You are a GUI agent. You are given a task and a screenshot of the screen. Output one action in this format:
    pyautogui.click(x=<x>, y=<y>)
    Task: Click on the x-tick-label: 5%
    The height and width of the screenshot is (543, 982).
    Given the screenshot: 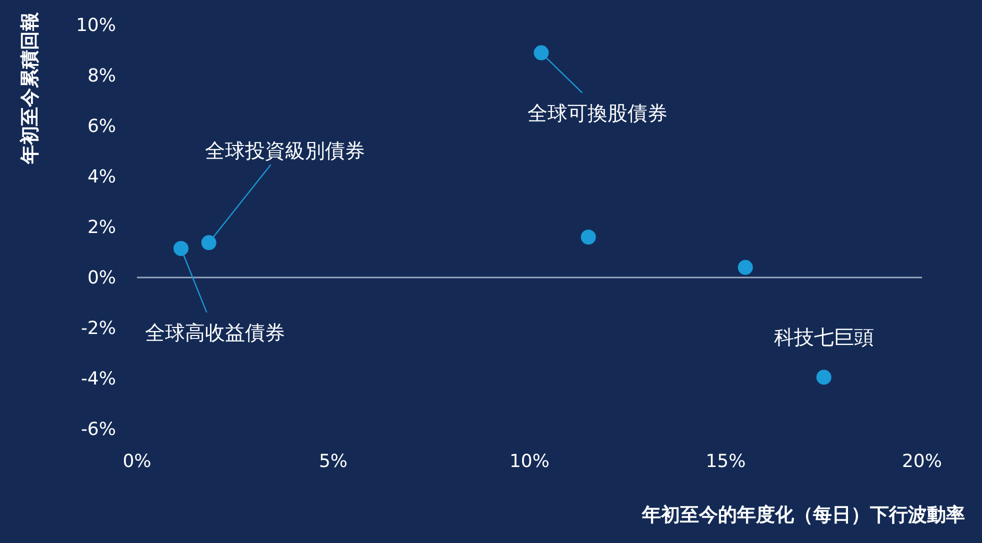 What is the action you would take?
    pyautogui.click(x=333, y=461)
    